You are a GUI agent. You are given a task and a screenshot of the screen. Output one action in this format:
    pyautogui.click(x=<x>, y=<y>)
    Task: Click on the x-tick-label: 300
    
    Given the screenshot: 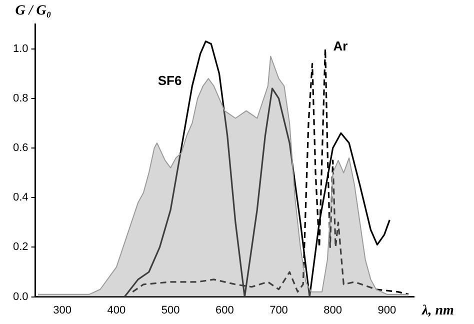 What is the action you would take?
    pyautogui.click(x=62, y=310)
    